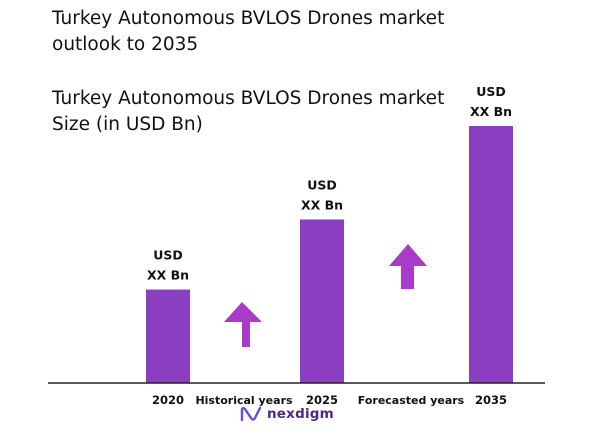 This screenshot has height=435, width=589. Describe the element at coordinates (491, 254) in the screenshot. I see `bar-2035` at that location.